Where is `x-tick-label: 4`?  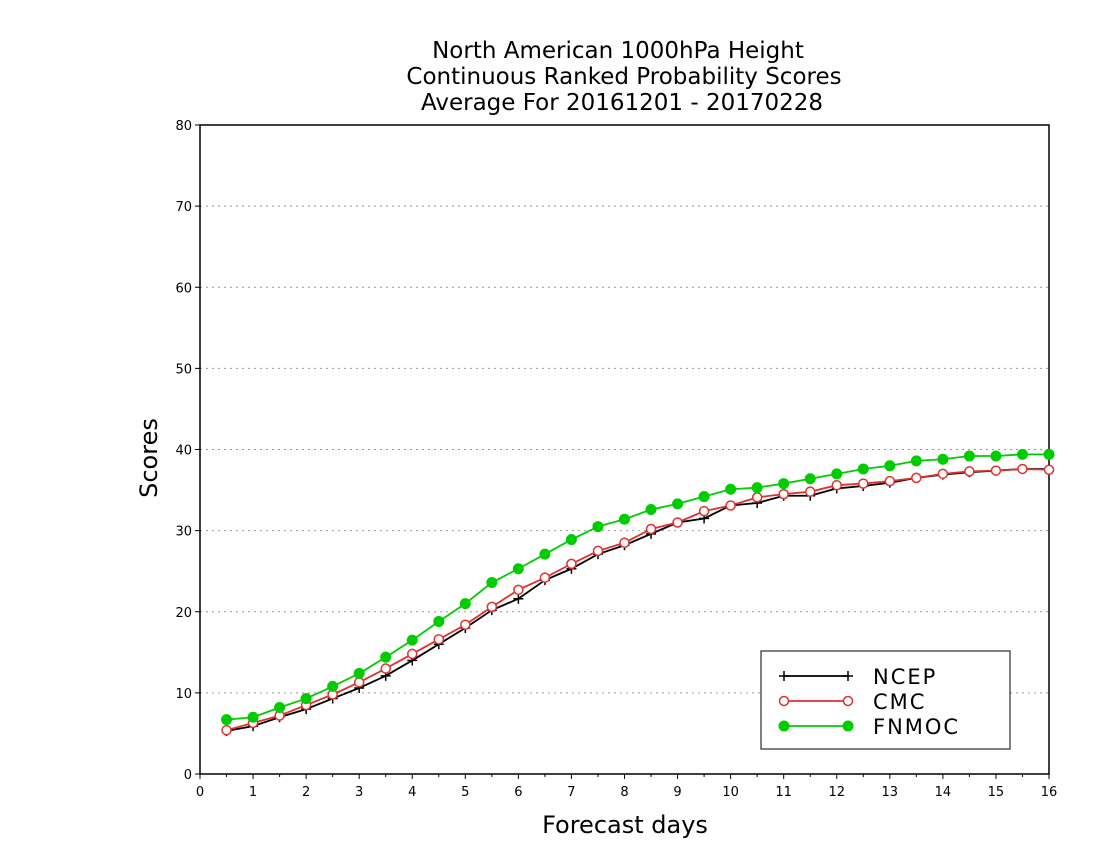 x-tick-label: 4 is located at coordinates (412, 792).